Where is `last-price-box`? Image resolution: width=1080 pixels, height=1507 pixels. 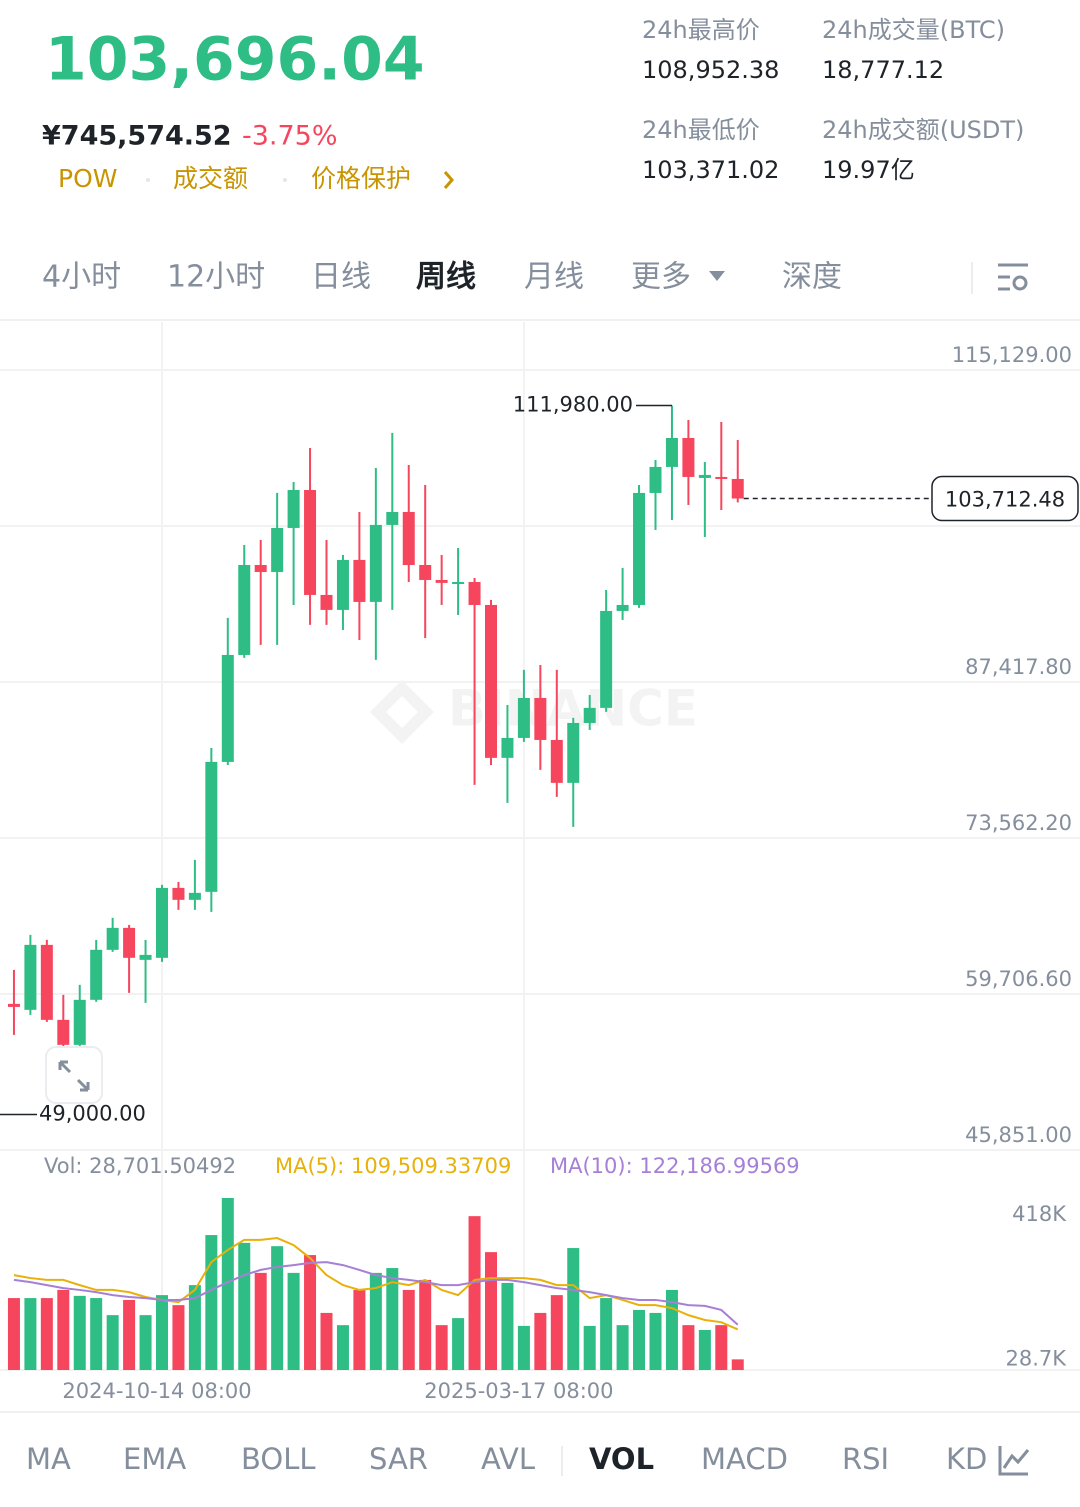
last-price-box is located at coordinates (1005, 498).